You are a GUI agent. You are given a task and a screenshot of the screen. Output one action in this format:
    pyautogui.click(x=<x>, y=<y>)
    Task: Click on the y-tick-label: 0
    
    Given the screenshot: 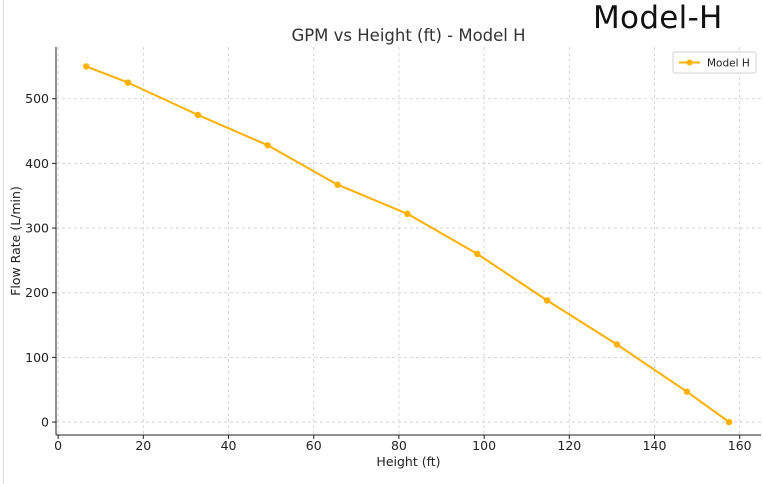 What is the action you would take?
    pyautogui.click(x=45, y=422)
    